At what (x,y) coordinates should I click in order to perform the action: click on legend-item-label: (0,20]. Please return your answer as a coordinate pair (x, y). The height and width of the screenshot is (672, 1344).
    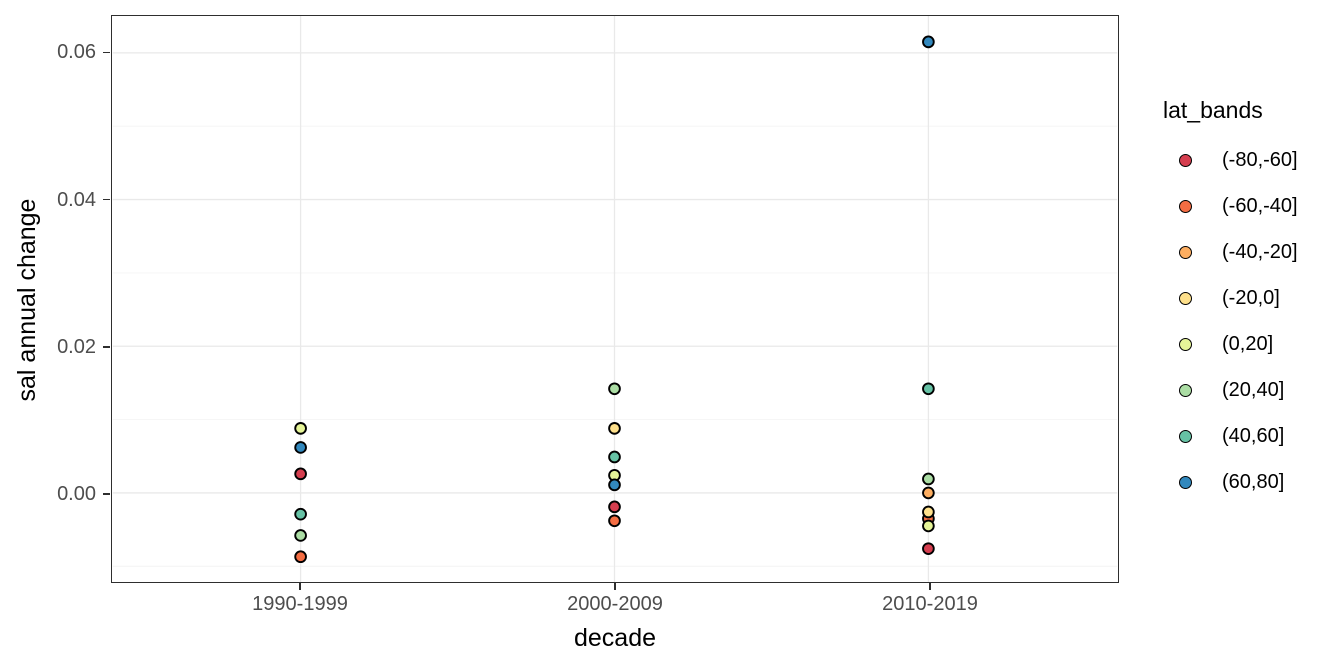
    Looking at the image, I should click on (1248, 343).